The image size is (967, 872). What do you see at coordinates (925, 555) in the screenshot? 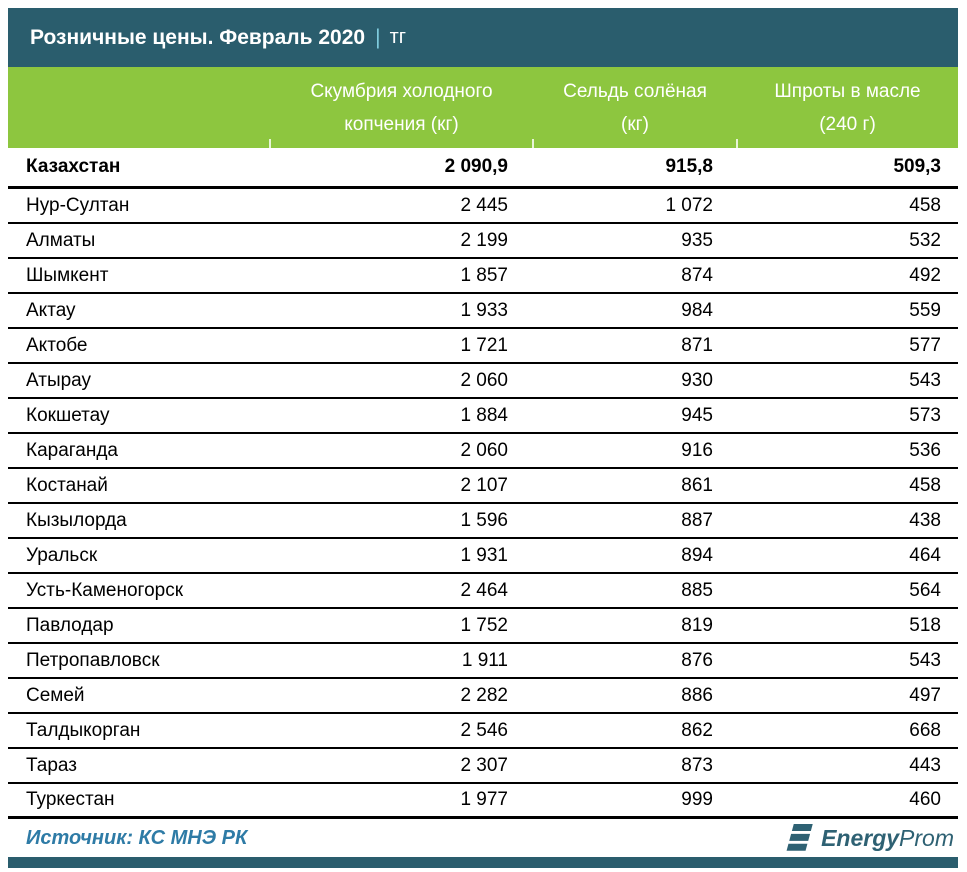
I see `price-sprats: 464` at bounding box center [925, 555].